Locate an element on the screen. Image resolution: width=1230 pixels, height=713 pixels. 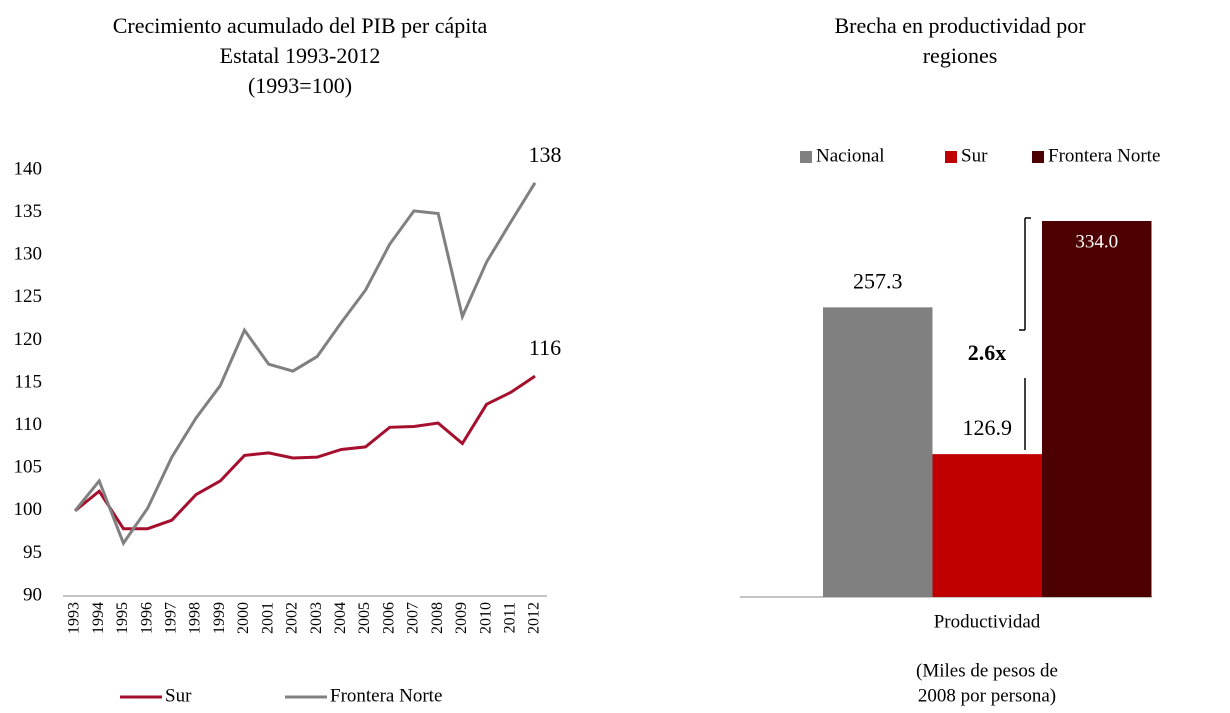
x-tick-label: 1997 is located at coordinates (171, 618).